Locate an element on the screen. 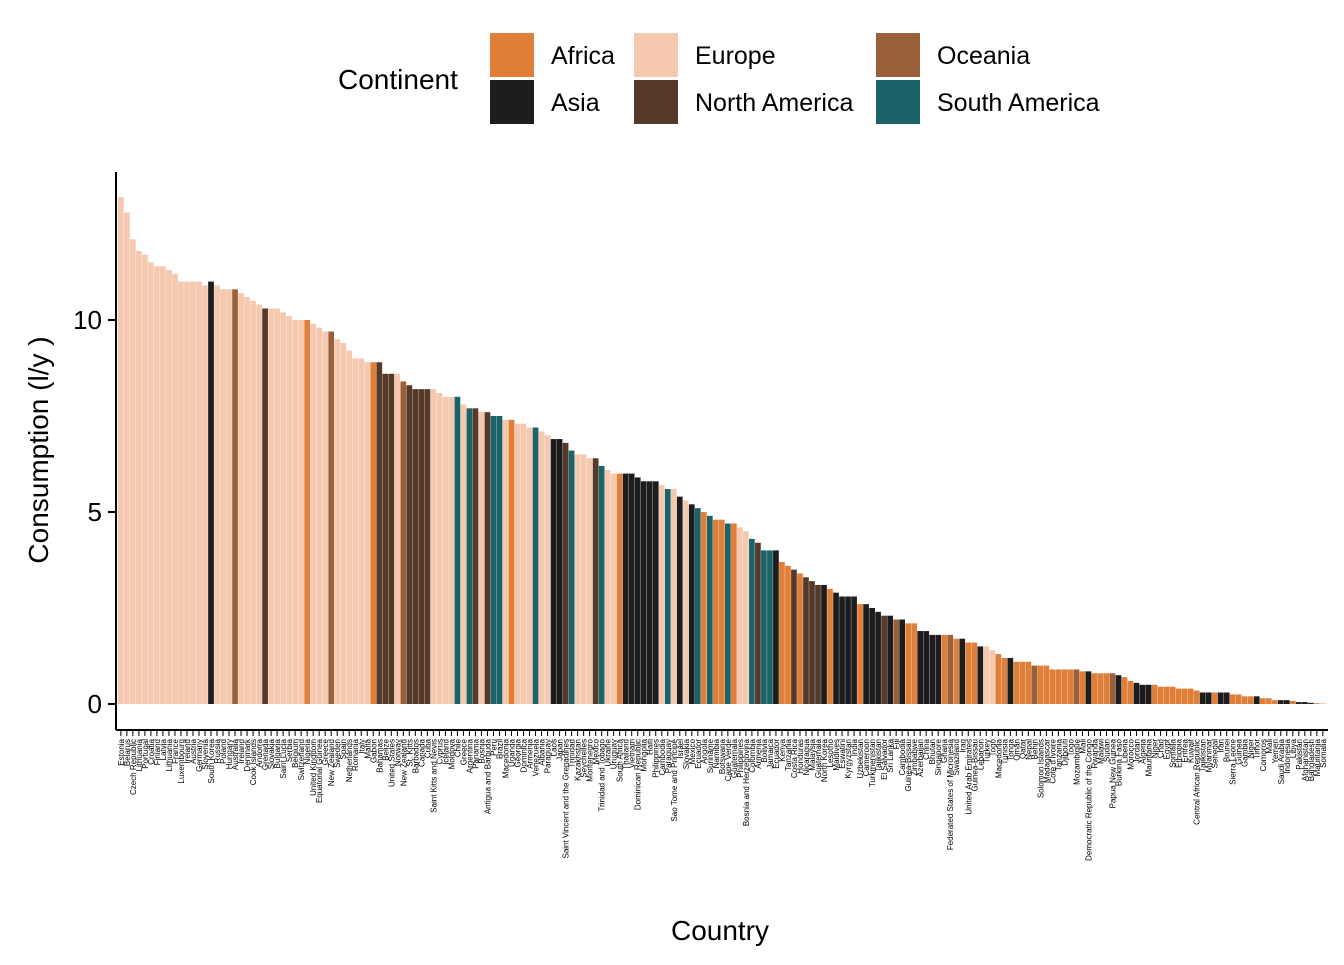 This screenshot has width=1344, height=965. legend-swatch-europe is located at coordinates (656, 55).